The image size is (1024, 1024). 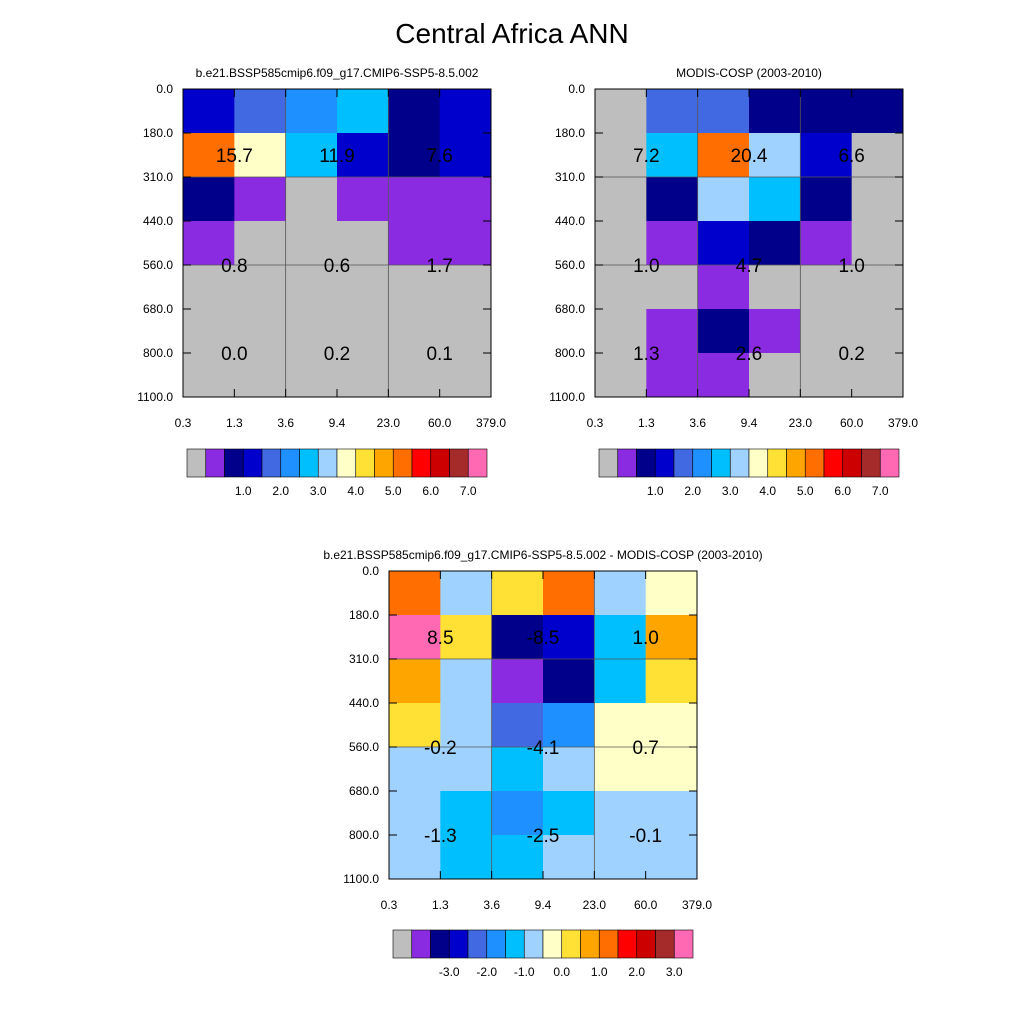 What do you see at coordinates (364, 615) in the screenshot?
I see `diff-ytick-label: 180.0` at bounding box center [364, 615].